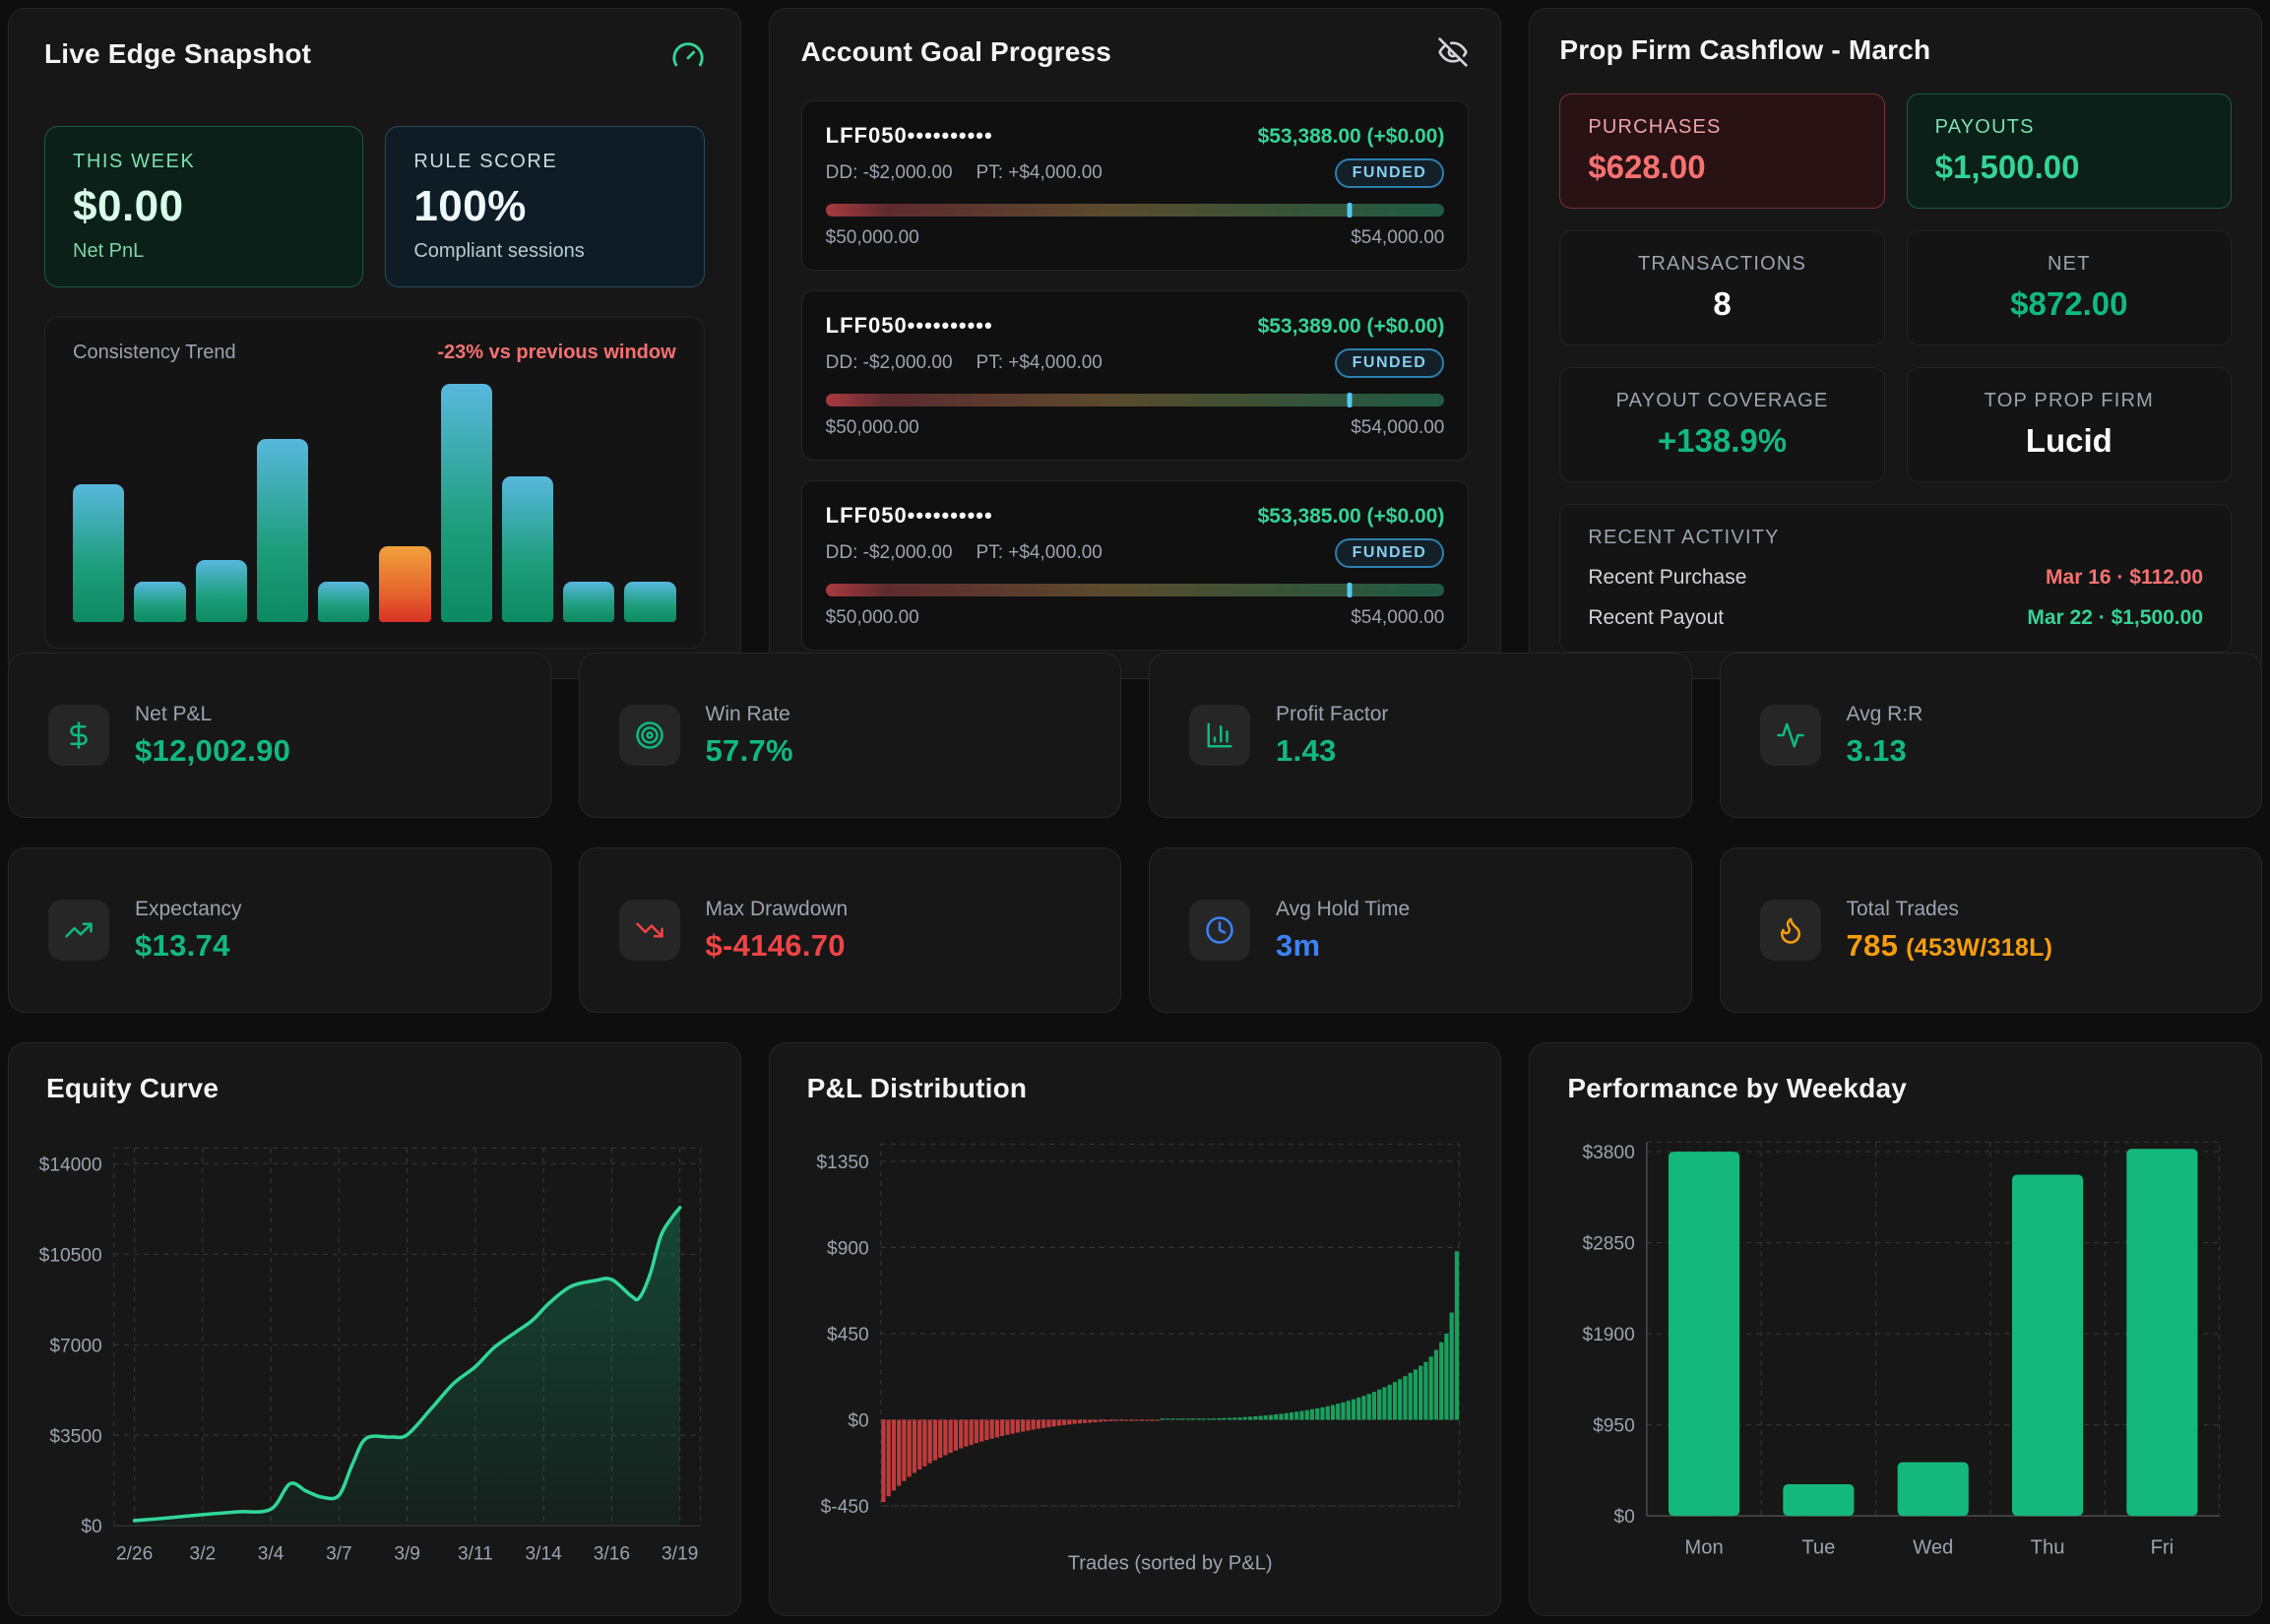 The width and height of the screenshot is (2270, 1624). What do you see at coordinates (1990, 930) in the screenshot?
I see `stat-card-total-trades: Total Trades 785 (453W/318L)` at bounding box center [1990, 930].